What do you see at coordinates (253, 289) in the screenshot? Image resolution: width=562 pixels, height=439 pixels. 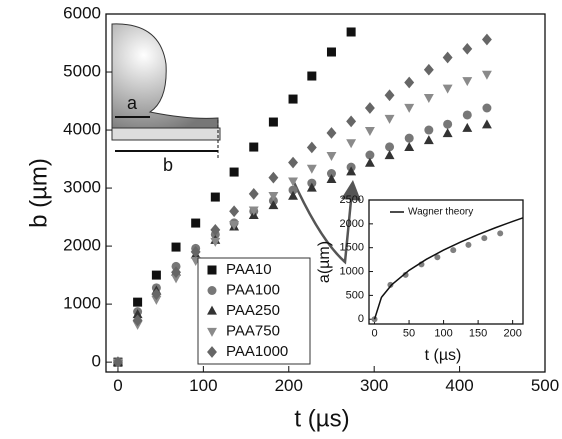 I see `legend-label: PAA100` at bounding box center [253, 289].